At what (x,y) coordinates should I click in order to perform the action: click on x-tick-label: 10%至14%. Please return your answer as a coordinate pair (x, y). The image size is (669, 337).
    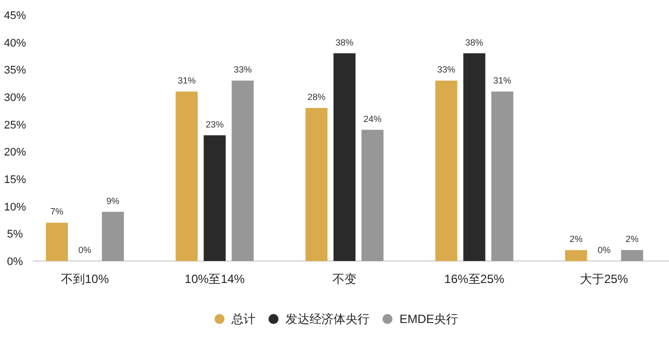
    Looking at the image, I should click on (215, 279).